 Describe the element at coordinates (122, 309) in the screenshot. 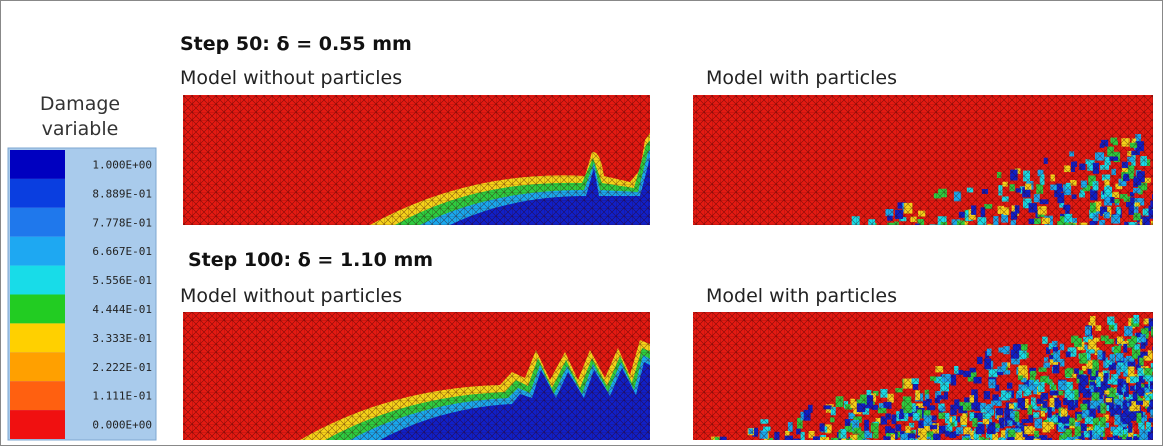

I see `legend-label: 4.444E-01` at that location.